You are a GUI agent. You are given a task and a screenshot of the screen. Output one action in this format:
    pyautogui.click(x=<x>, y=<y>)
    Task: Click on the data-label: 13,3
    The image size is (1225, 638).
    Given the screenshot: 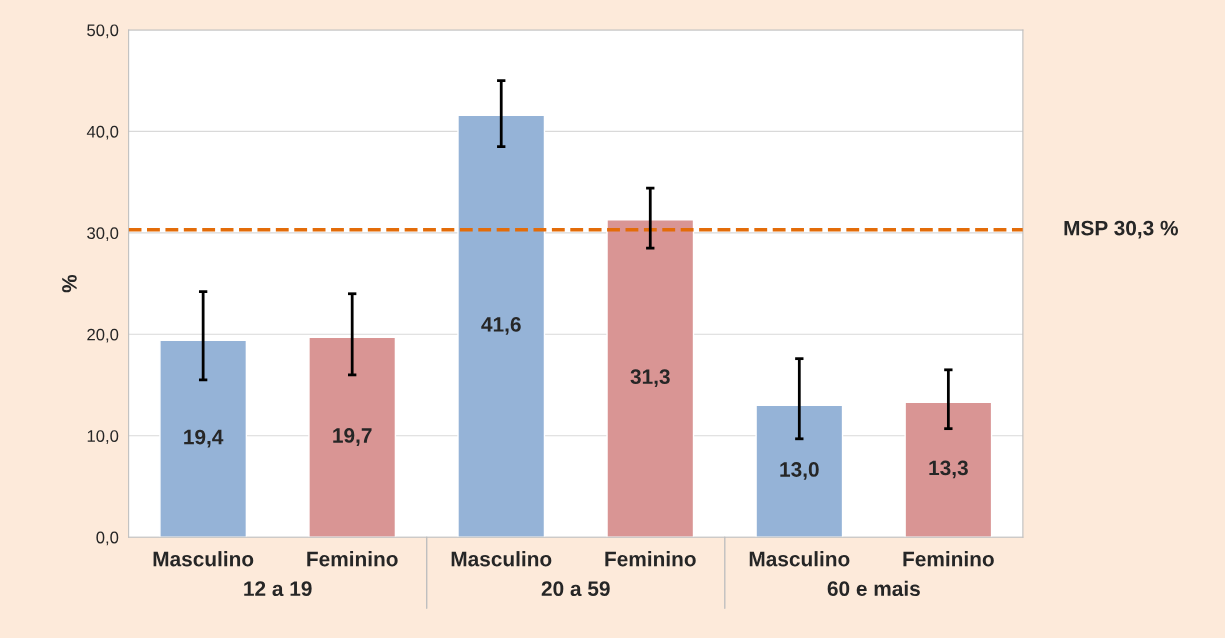 What is the action you would take?
    pyautogui.click(x=948, y=469)
    